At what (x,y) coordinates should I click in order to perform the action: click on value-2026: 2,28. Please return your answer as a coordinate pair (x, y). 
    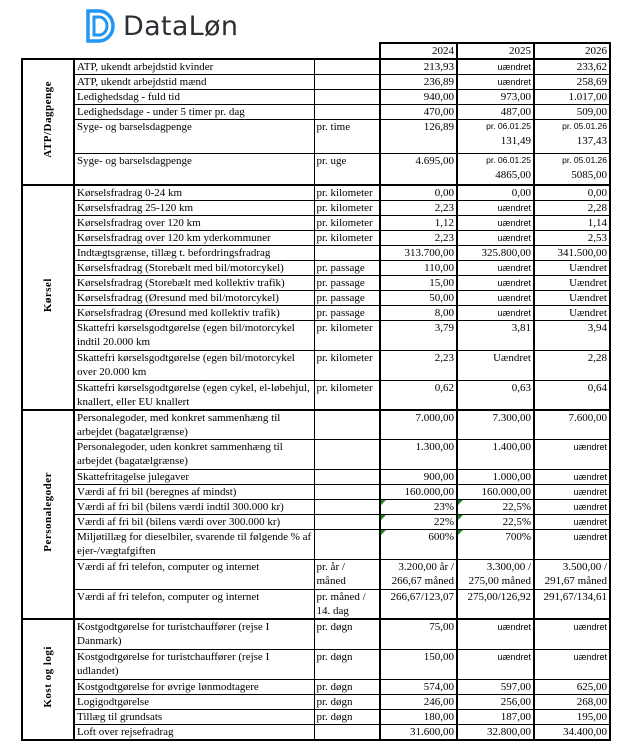
    Looking at the image, I should click on (572, 365).